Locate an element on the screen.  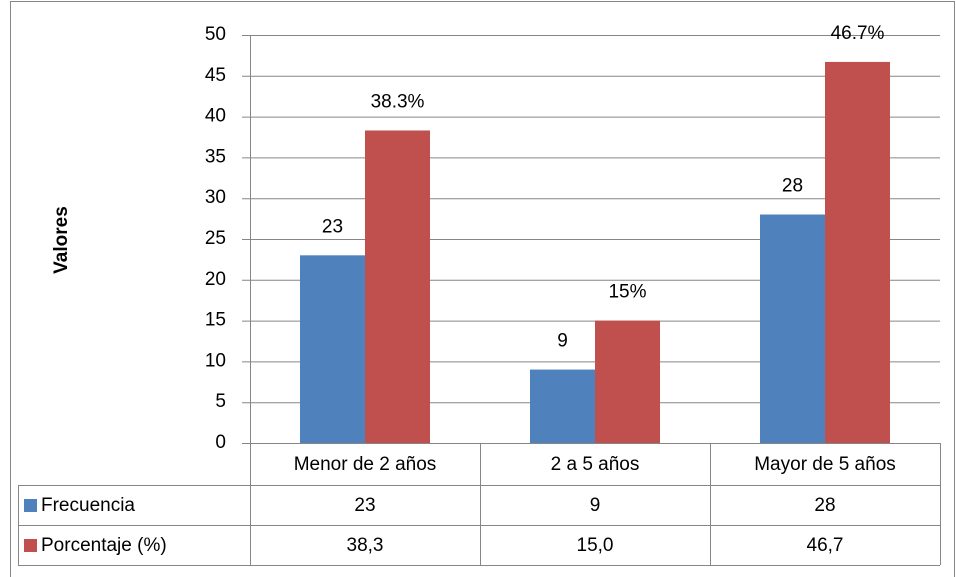
y-tick-label: 25 is located at coordinates (215, 238).